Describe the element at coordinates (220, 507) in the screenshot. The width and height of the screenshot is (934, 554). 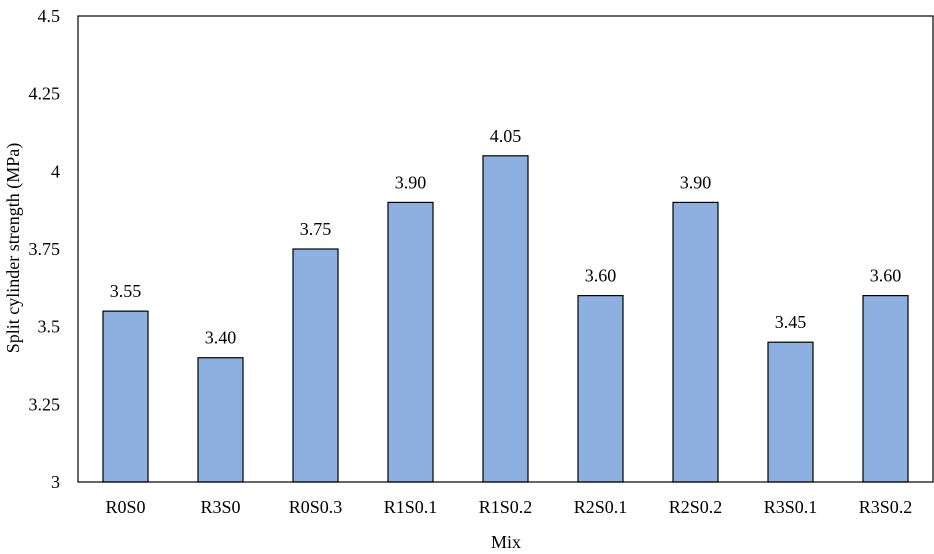
I see `x-tick-label: R3S0` at that location.